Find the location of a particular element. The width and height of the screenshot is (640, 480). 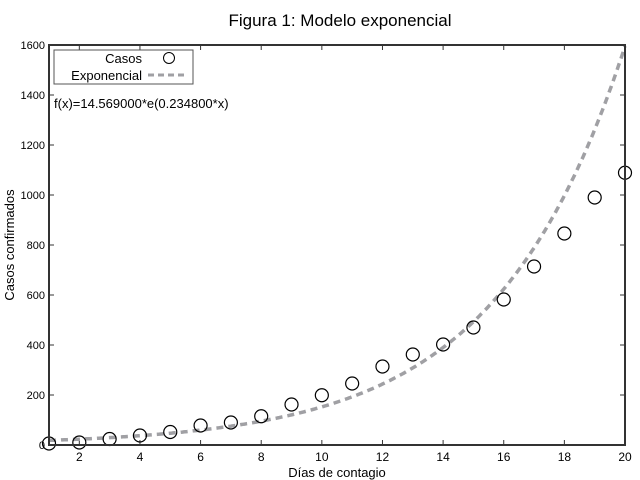

y-axis-label: Casos confirmados is located at coordinates (9, 245).